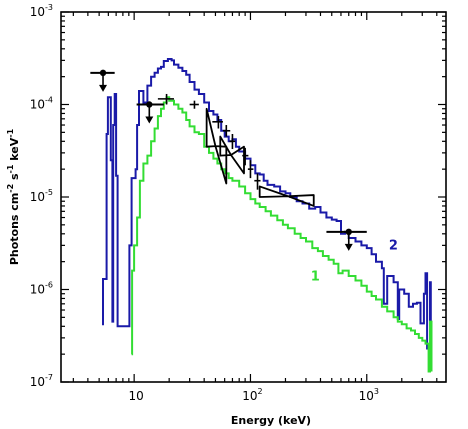 Image resolution: width=468 pixels, height=429 pixels. I want to click on curve-label-1: 1, so click(315, 277).